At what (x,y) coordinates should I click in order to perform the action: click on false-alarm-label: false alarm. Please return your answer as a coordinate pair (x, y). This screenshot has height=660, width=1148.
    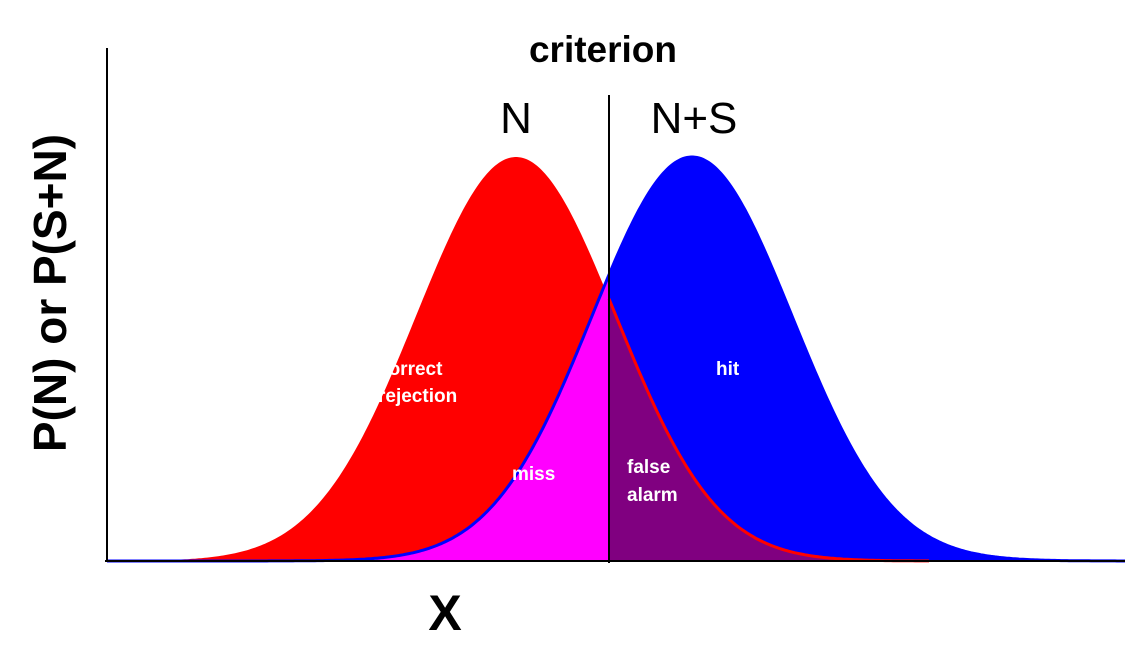
    Looking at the image, I should click on (652, 481).